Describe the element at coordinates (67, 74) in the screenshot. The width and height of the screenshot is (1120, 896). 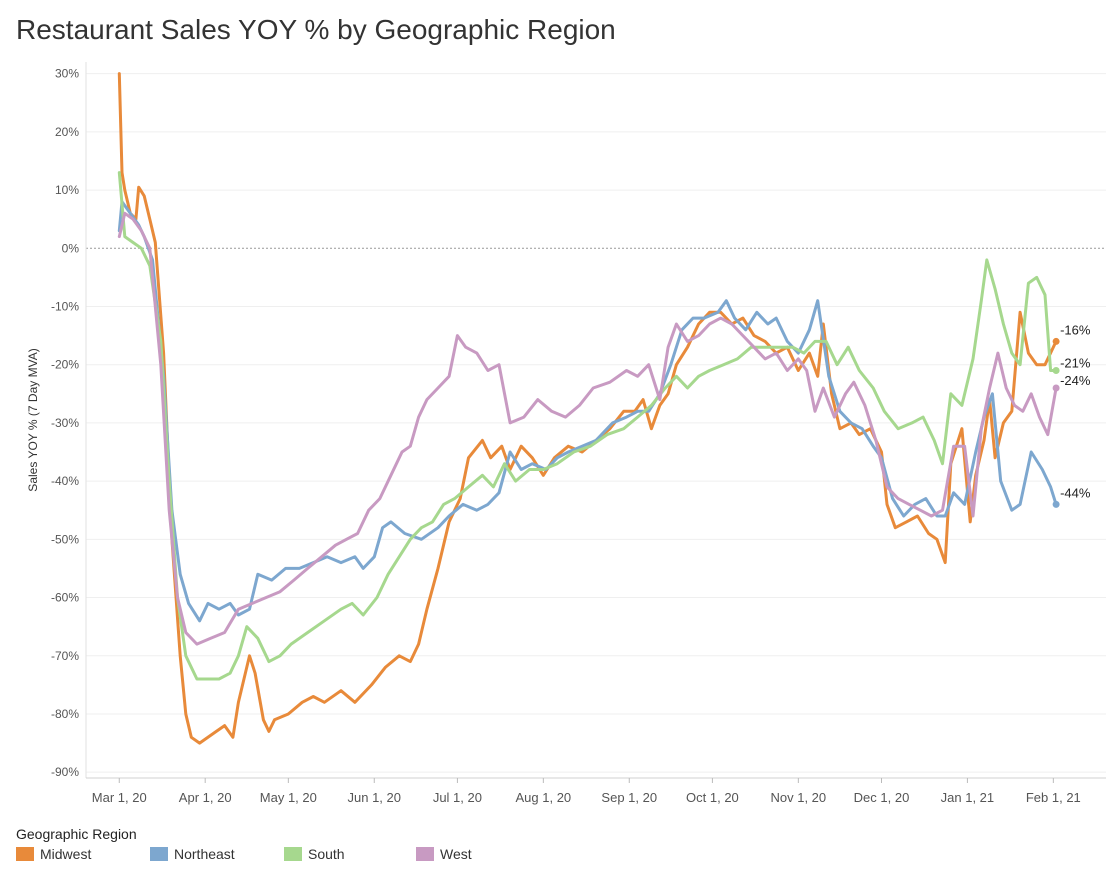
I see `y-tick-label: 30%` at that location.